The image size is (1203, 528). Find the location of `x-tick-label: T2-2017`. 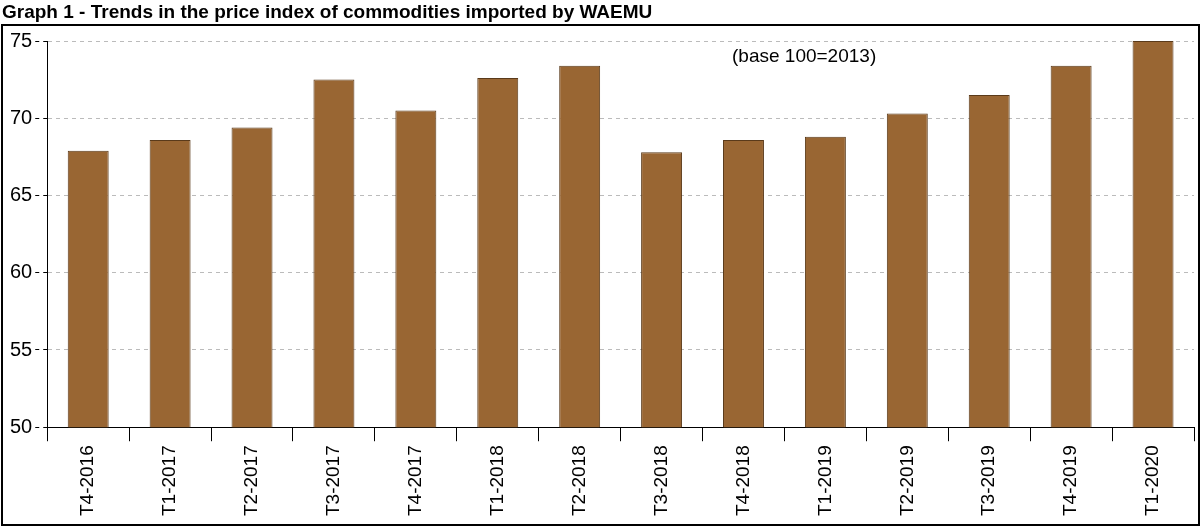

x-tick-label: T2-2017 is located at coordinates (251, 481).